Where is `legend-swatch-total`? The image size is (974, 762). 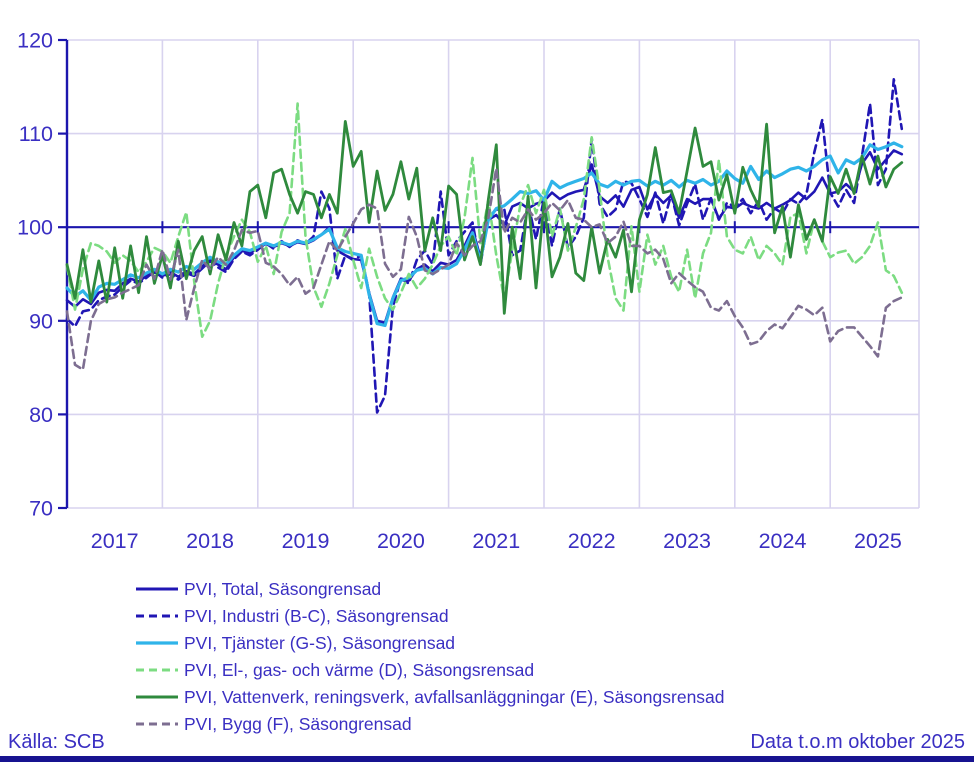
legend-swatch-total is located at coordinates (157, 589).